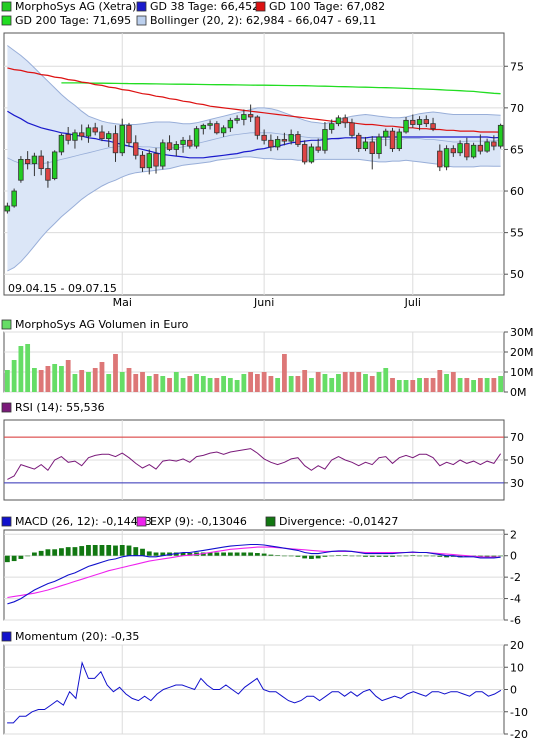  I want to click on bollinger-mid-line, so click(254, 148).